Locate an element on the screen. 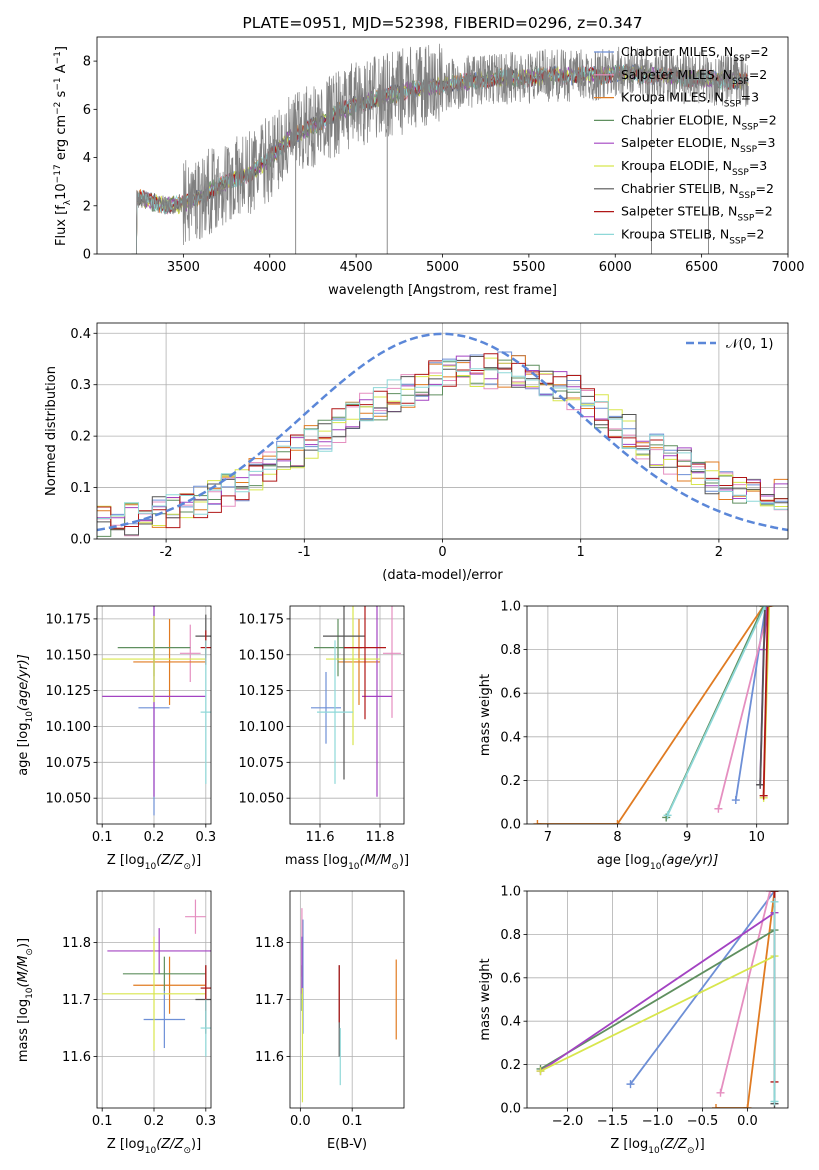 This screenshot has width=819, height=1170. x-tick-label: 6000 is located at coordinates (615, 267).